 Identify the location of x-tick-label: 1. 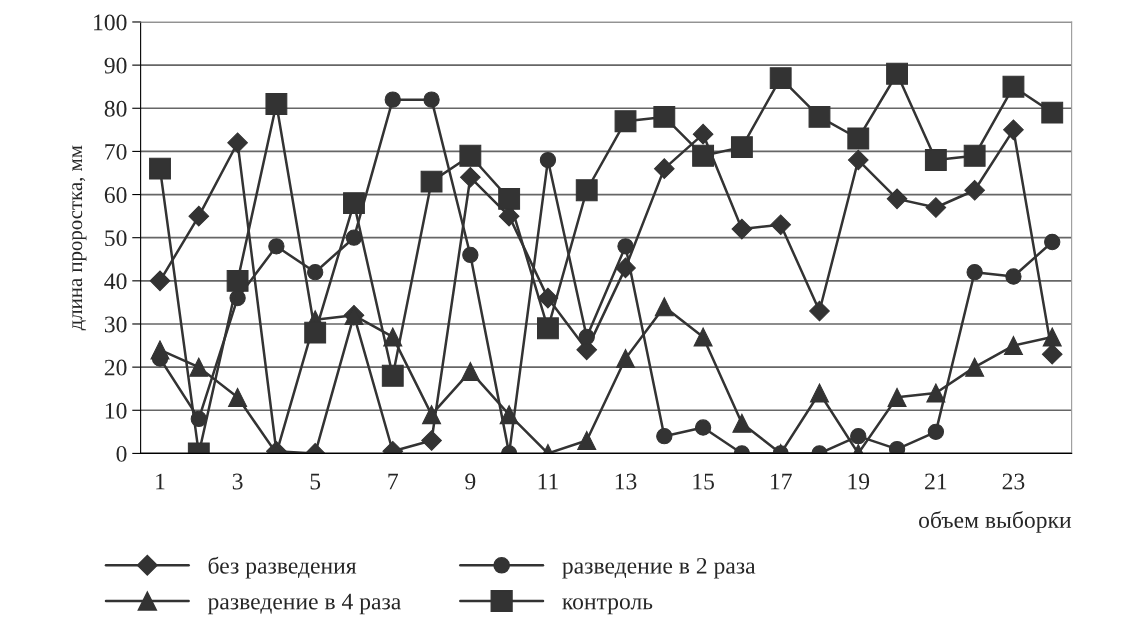
(160, 481).